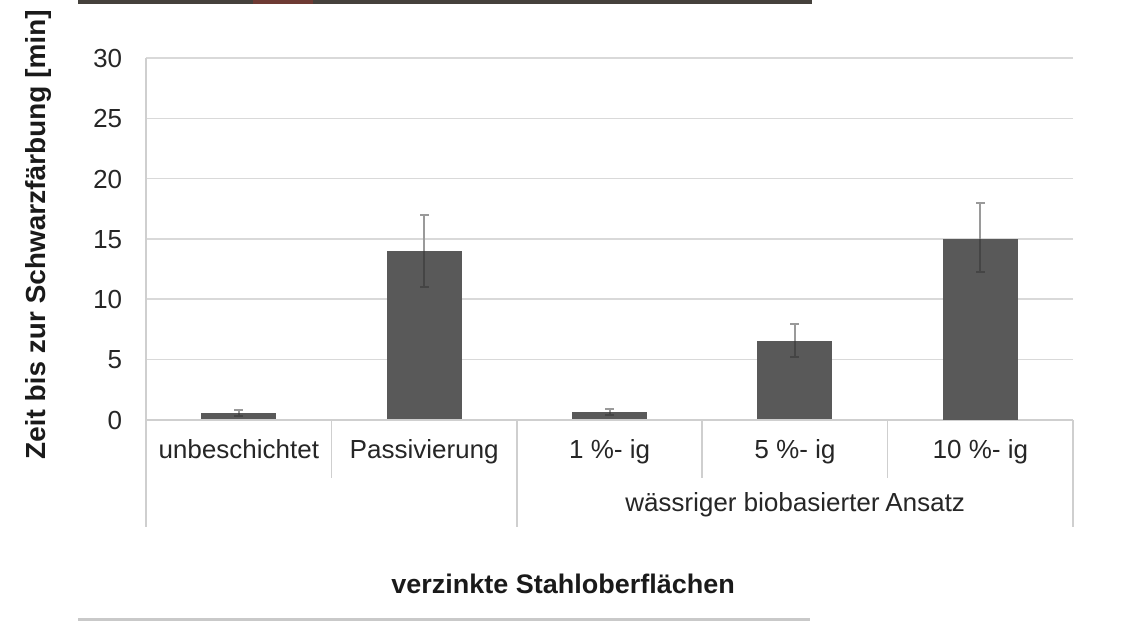 The height and width of the screenshot is (625, 1126). I want to click on category-label-2: Passivierung, so click(424, 448).